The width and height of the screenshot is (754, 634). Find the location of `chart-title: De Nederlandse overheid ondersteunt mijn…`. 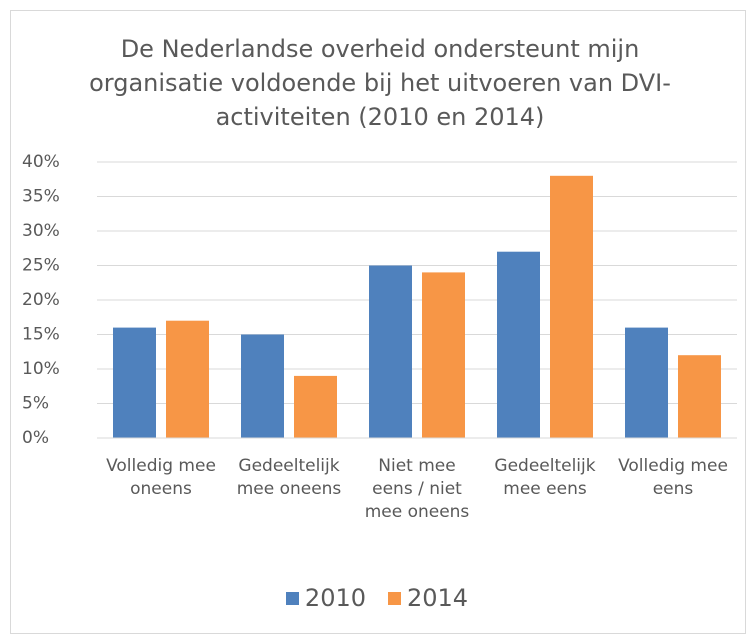

chart-title: De Nederlandse overheid ondersteunt mijn… is located at coordinates (380, 83).